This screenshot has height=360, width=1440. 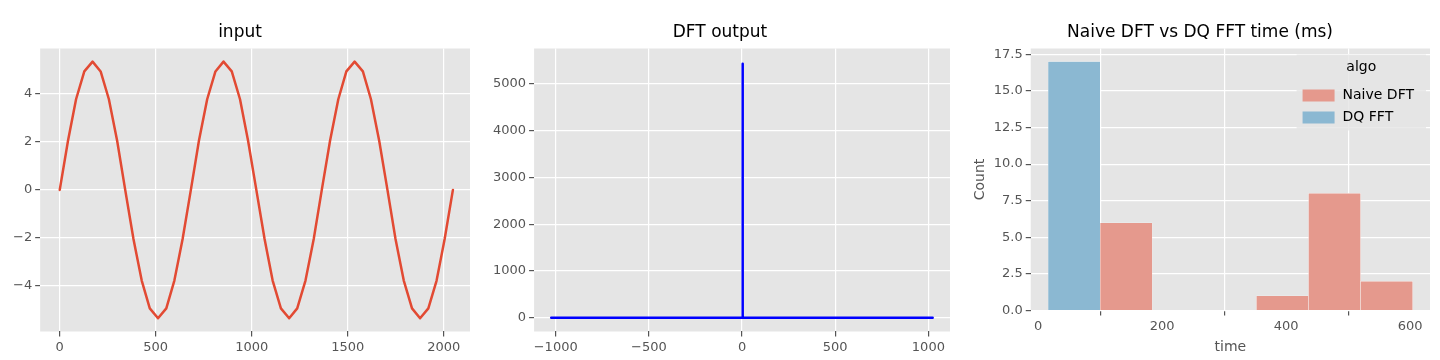 I want to click on y-tick-label: 7.5, so click(x=1012, y=200).